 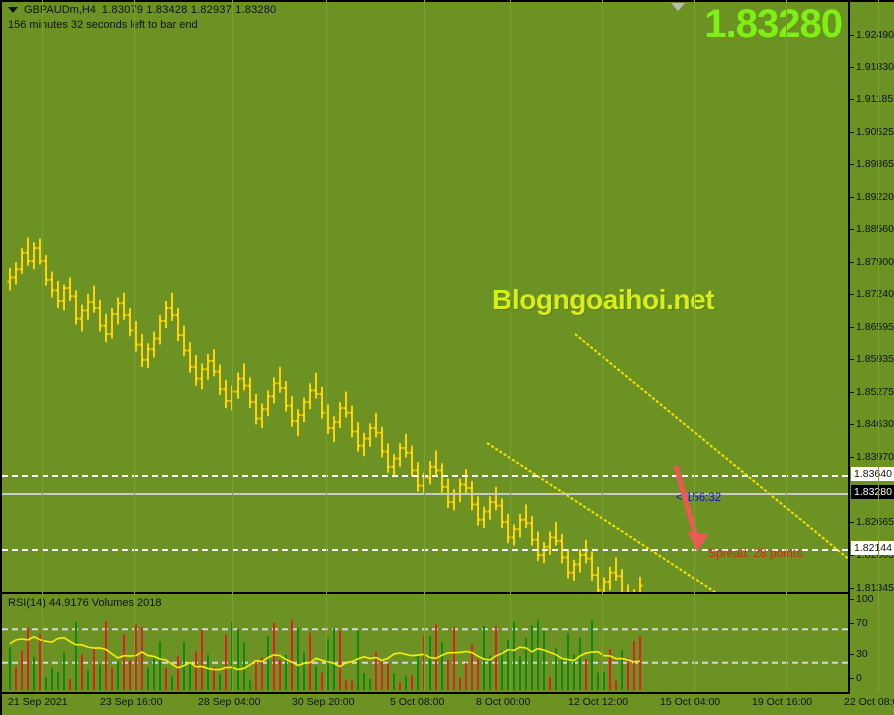 I want to click on time-tick-label: 28 Sep 04:00, so click(x=229, y=702).